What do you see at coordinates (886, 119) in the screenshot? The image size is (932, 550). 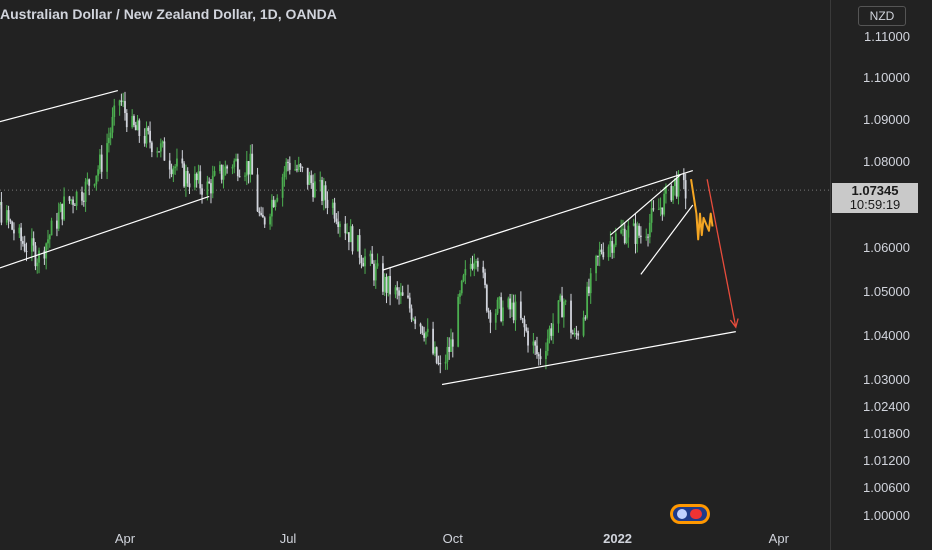 I see `price-tick-label: 1.09000` at bounding box center [886, 119].